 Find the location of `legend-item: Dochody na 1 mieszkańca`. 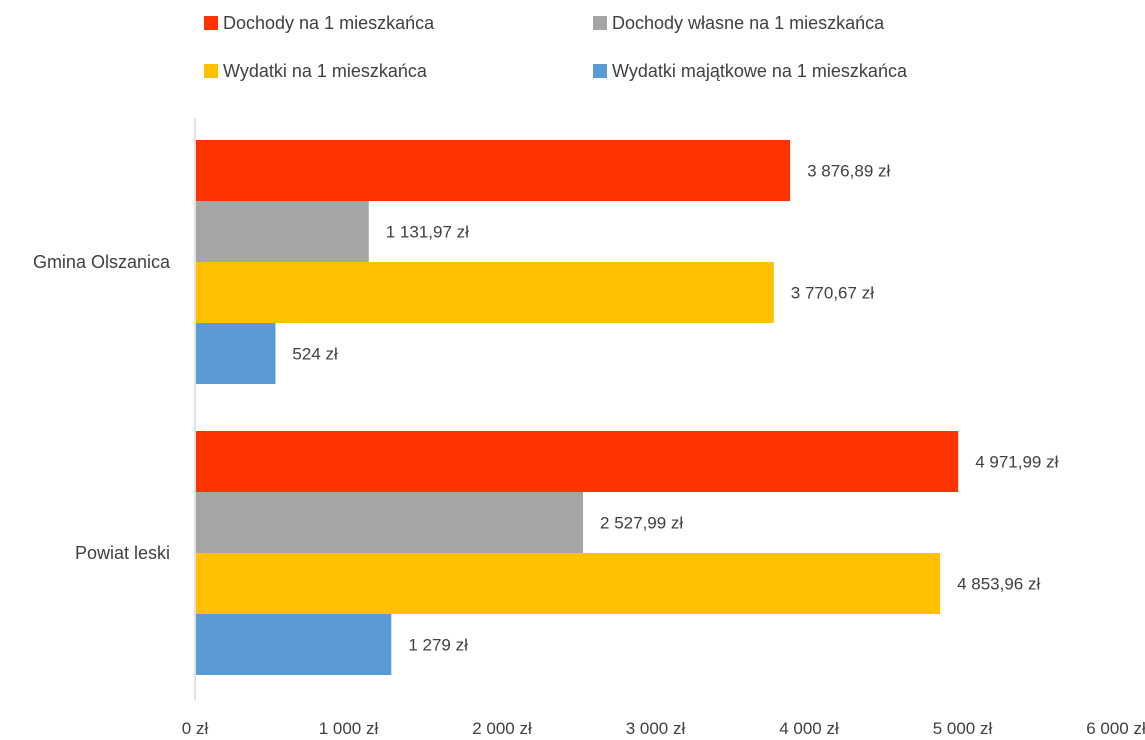

legend-item: Dochody na 1 mieszkańca is located at coordinates (319, 23).